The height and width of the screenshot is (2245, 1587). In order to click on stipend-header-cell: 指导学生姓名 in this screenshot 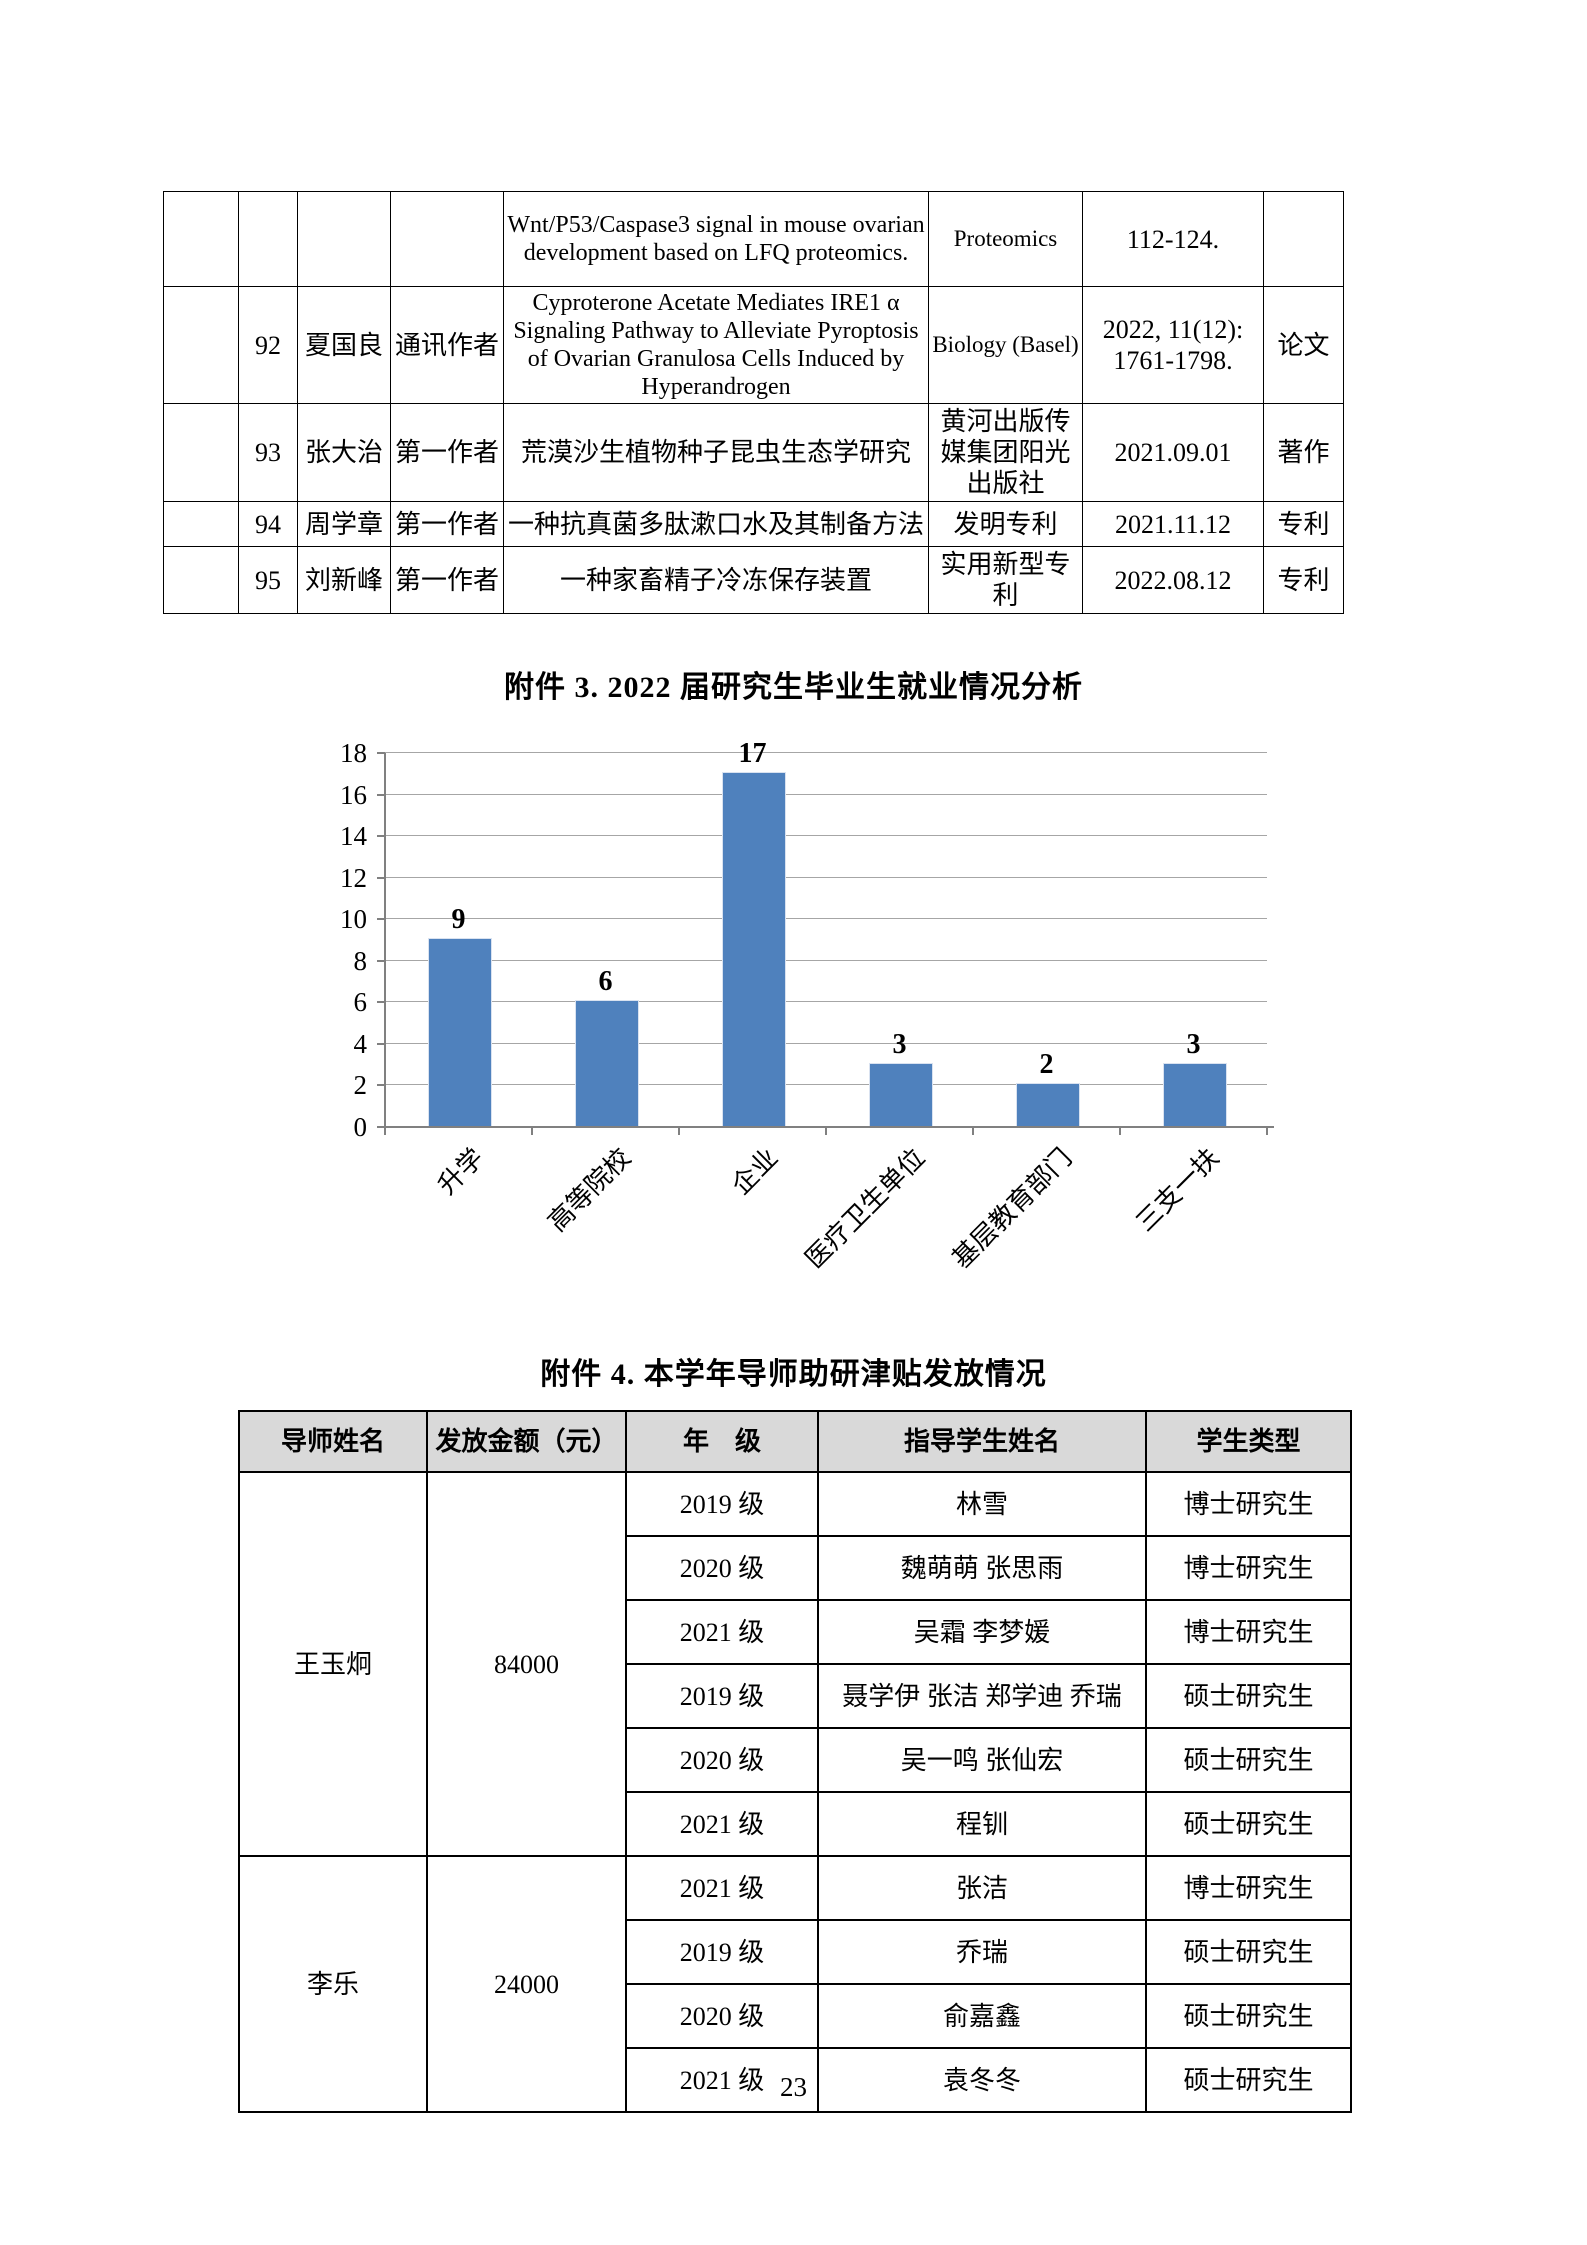, I will do `click(982, 1441)`.